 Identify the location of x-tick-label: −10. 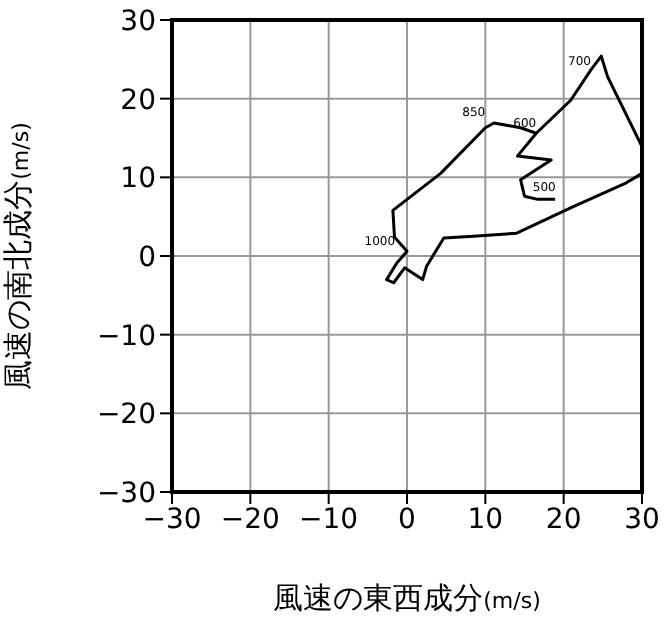
(329, 519).